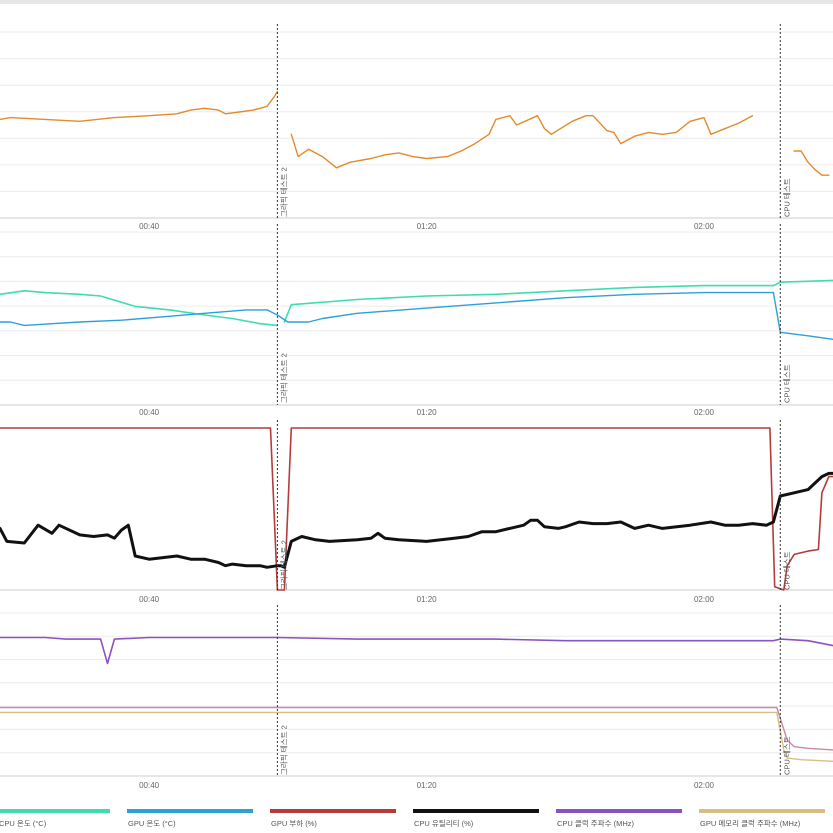 The width and height of the screenshot is (833, 833). I want to click on legend-label: GPU 메모리 클럭 주파수 (MHz), so click(750, 823).